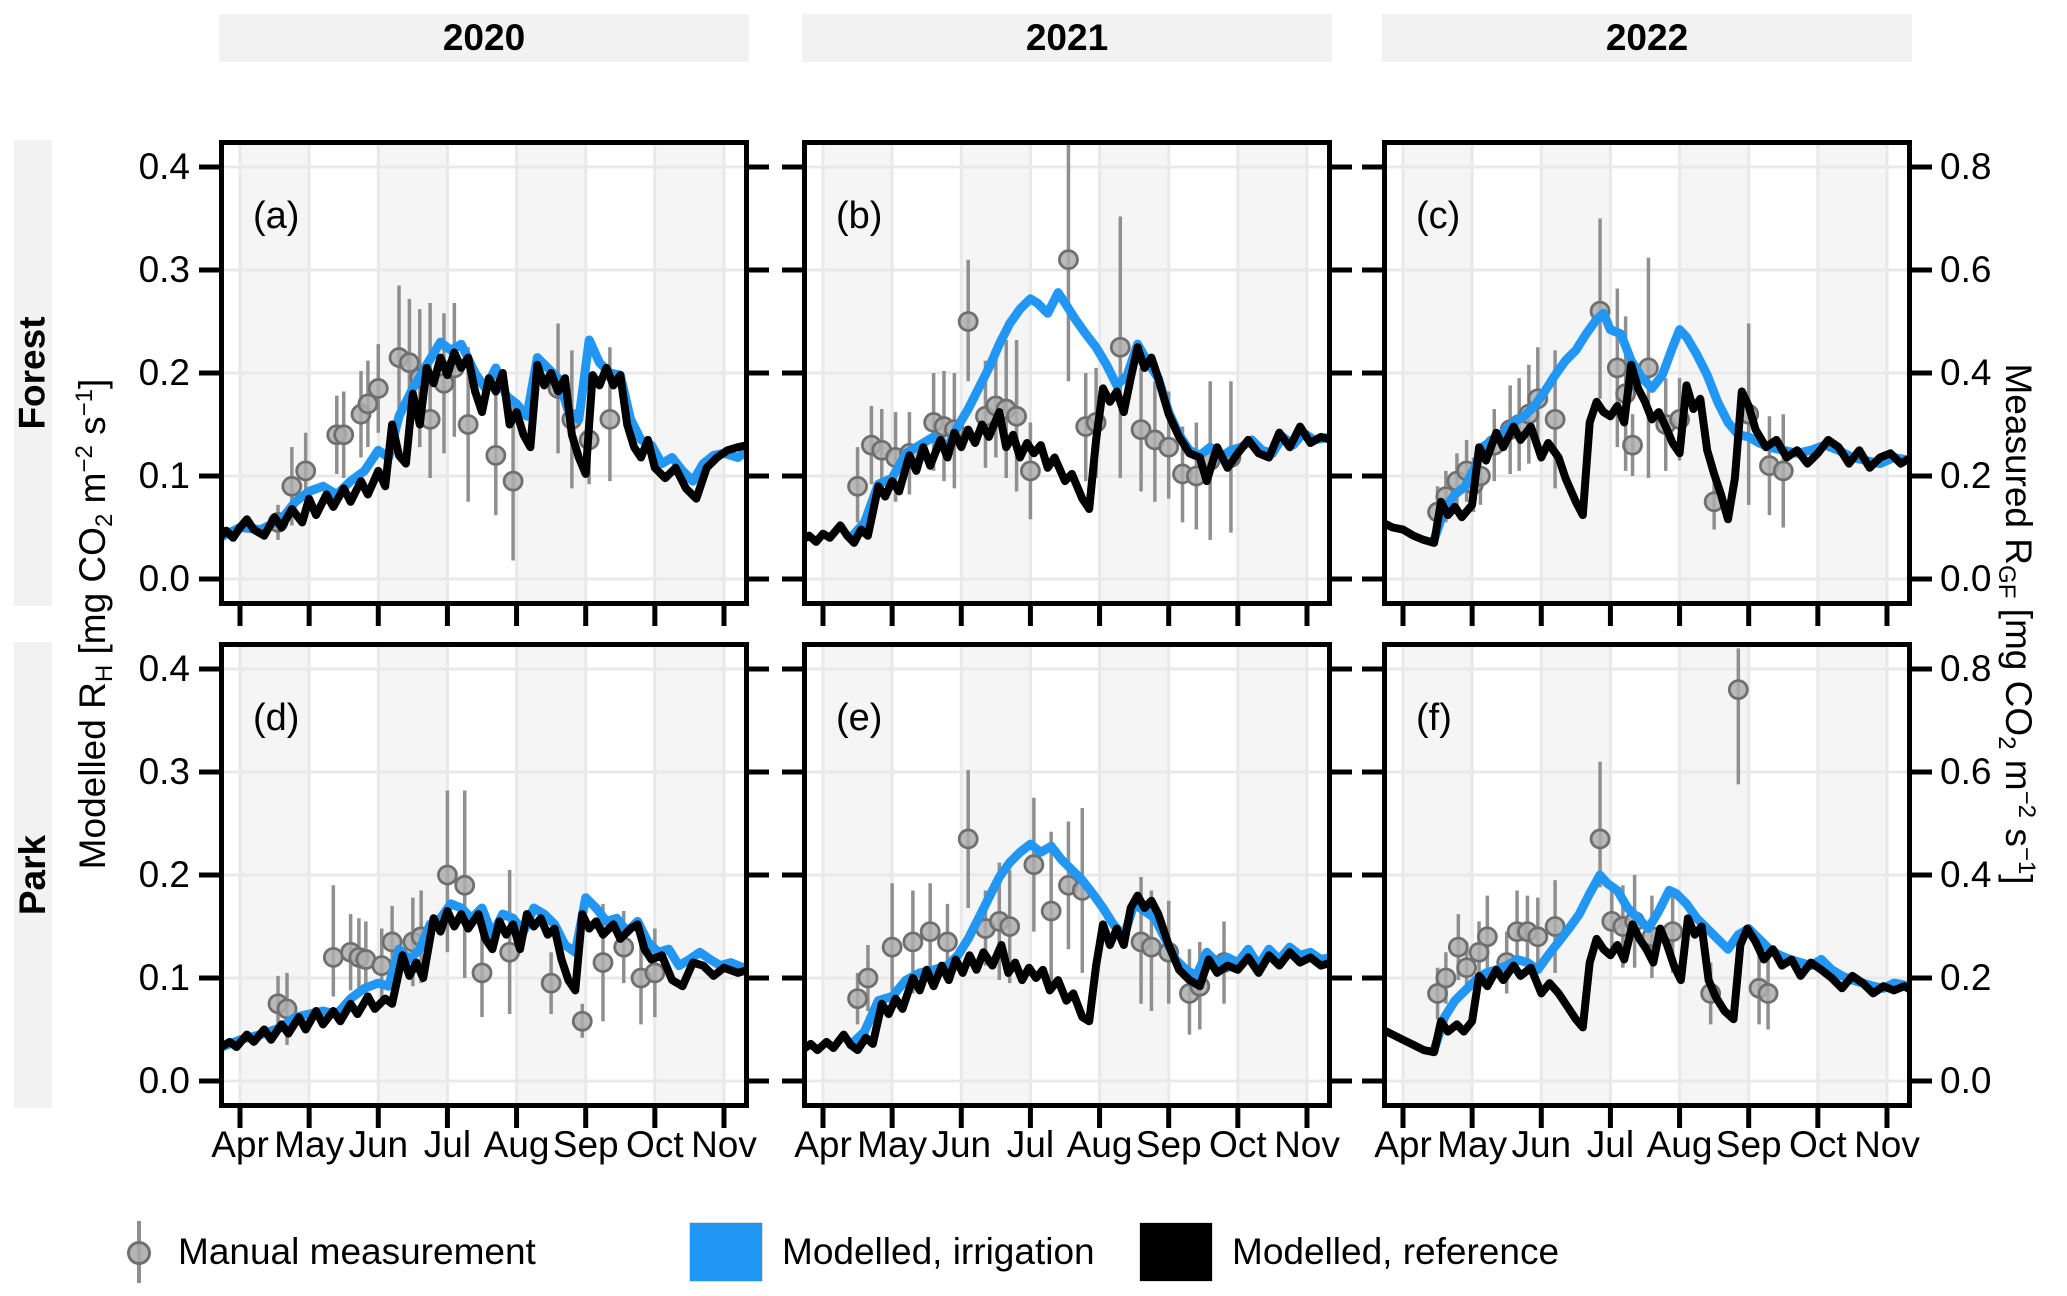  Describe the element at coordinates (32, 373) in the screenshot. I see `facet-strip-forest: Forest` at that location.